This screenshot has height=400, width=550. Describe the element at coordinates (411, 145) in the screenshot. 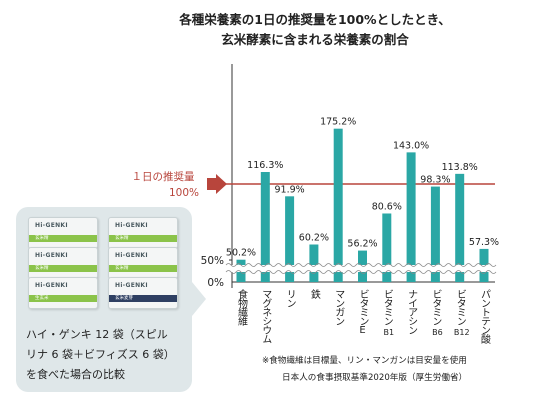

I see `bar-value-label-7: 143.0%` at that location.